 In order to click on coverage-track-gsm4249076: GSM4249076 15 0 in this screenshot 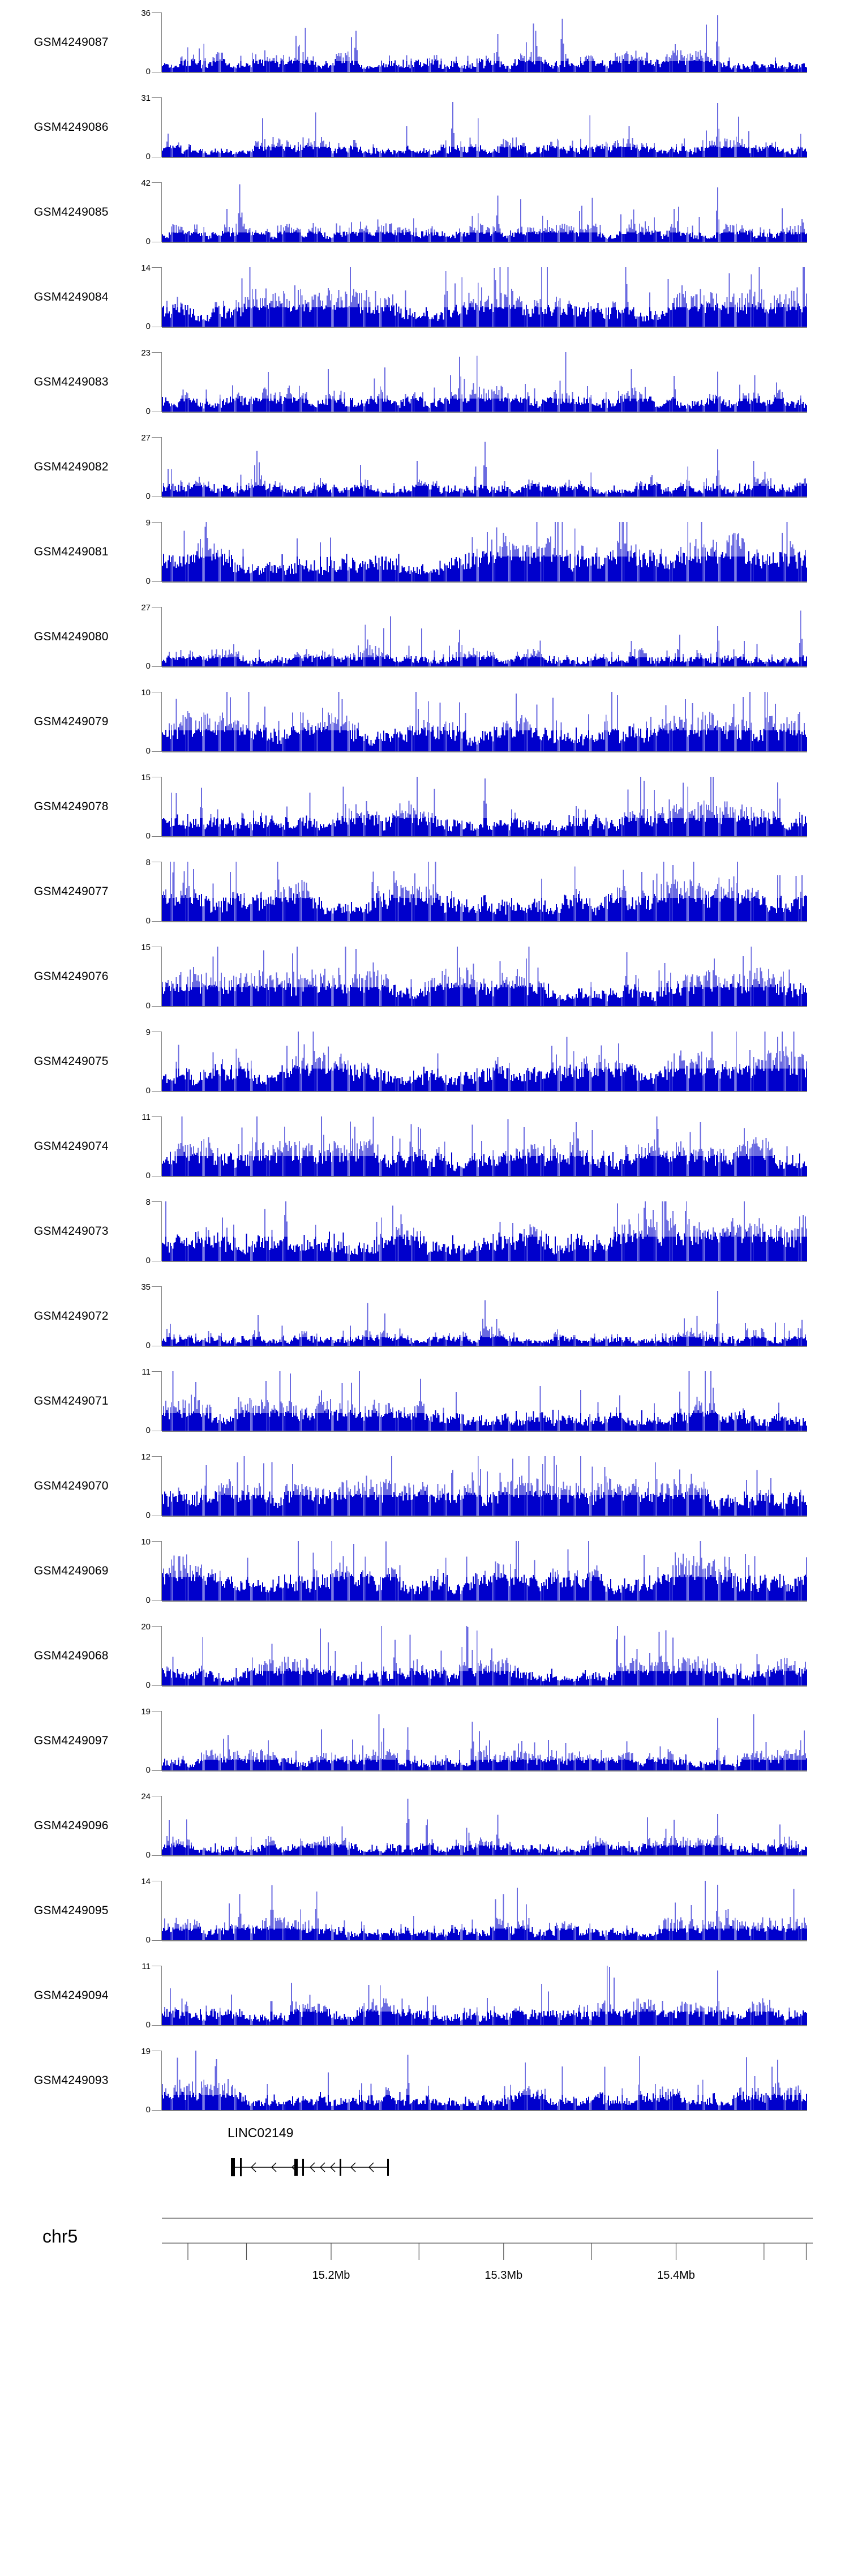, I will do `click(424, 976)`.